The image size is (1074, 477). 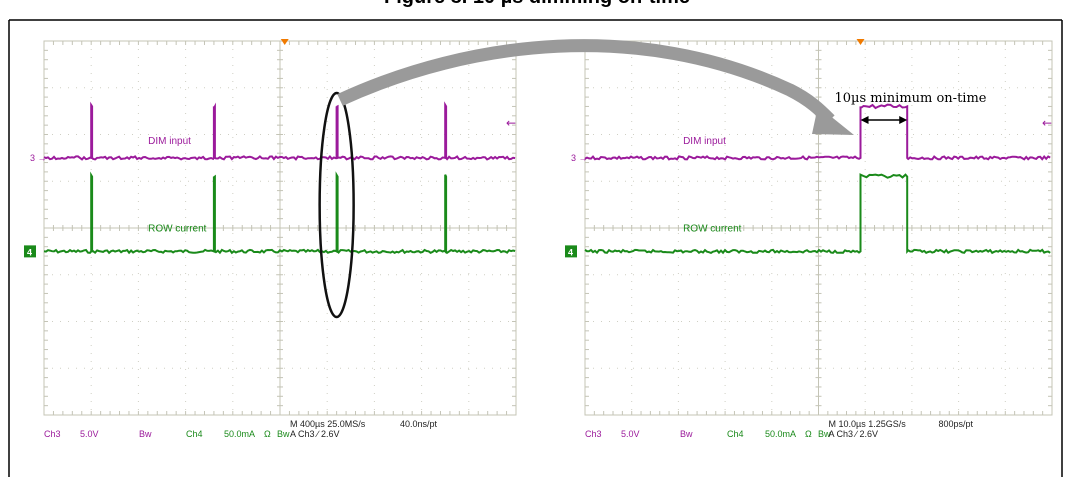 I want to click on resolution-readout: 800ps/pt, so click(x=956, y=424).